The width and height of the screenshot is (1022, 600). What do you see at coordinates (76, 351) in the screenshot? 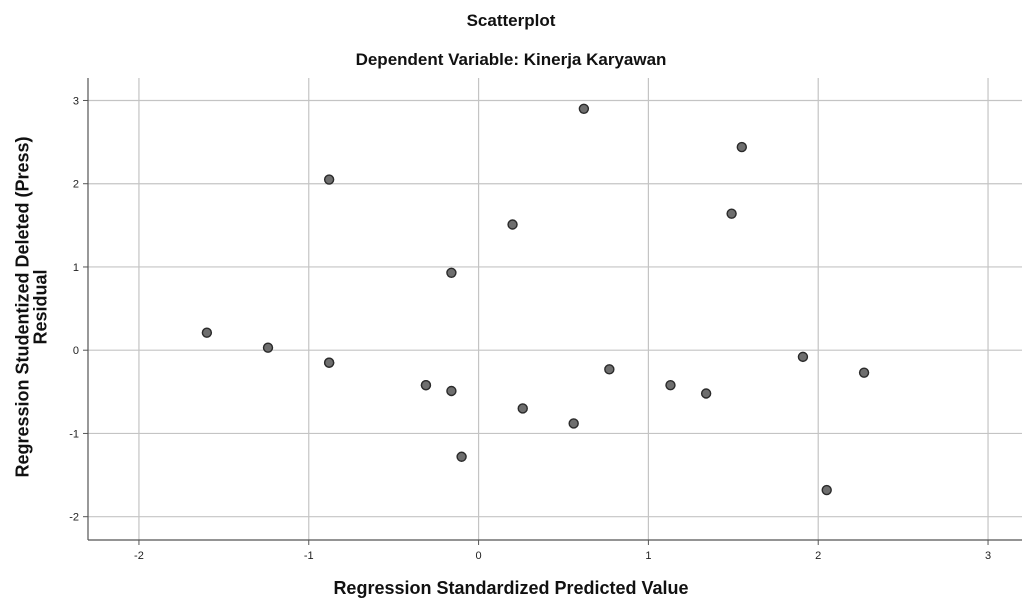
I see `y-tick-label: 0` at bounding box center [76, 351].